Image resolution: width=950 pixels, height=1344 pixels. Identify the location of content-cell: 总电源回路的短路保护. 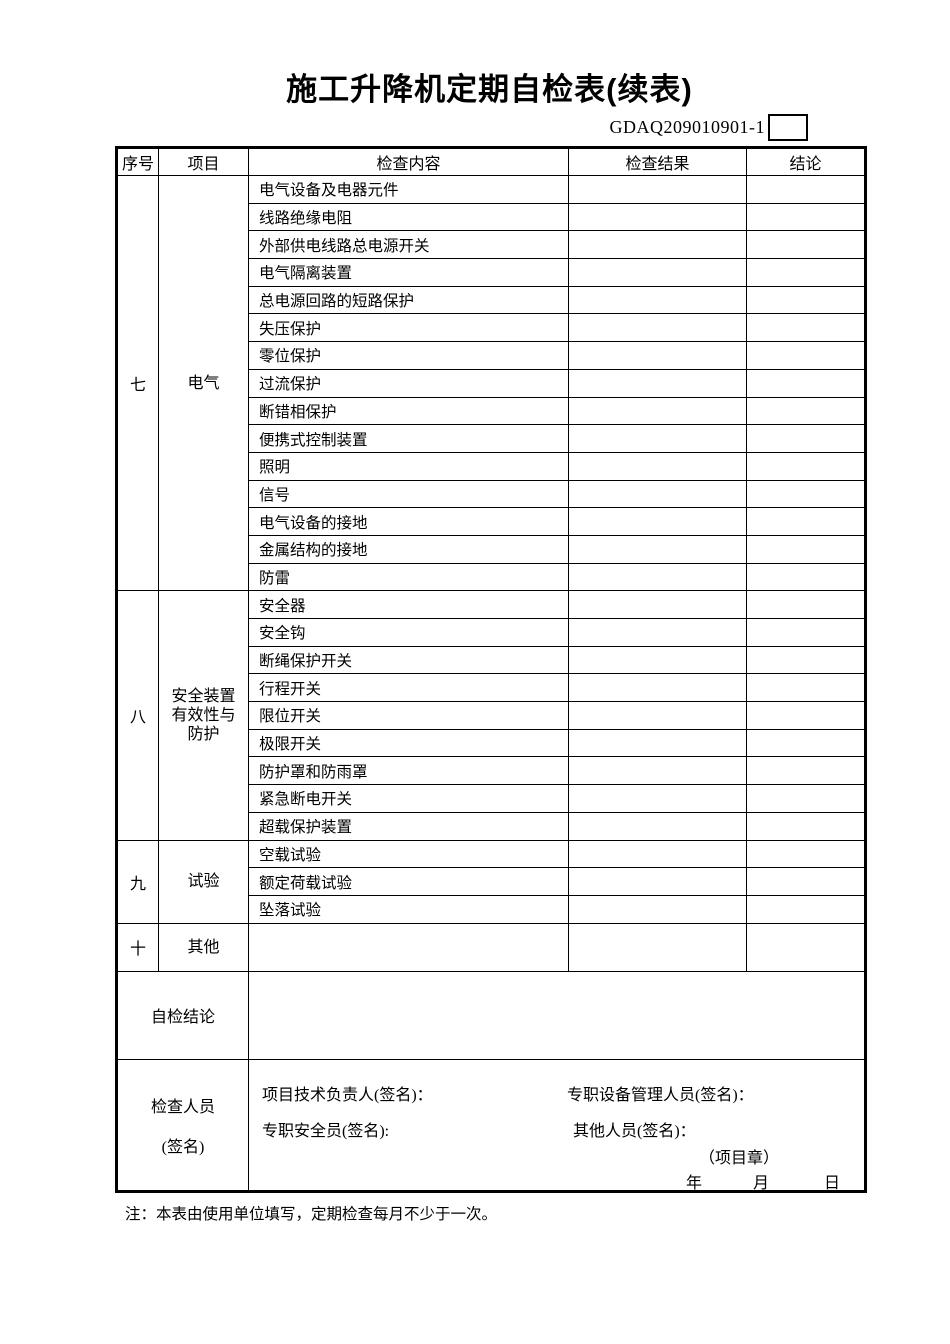
(408, 300).